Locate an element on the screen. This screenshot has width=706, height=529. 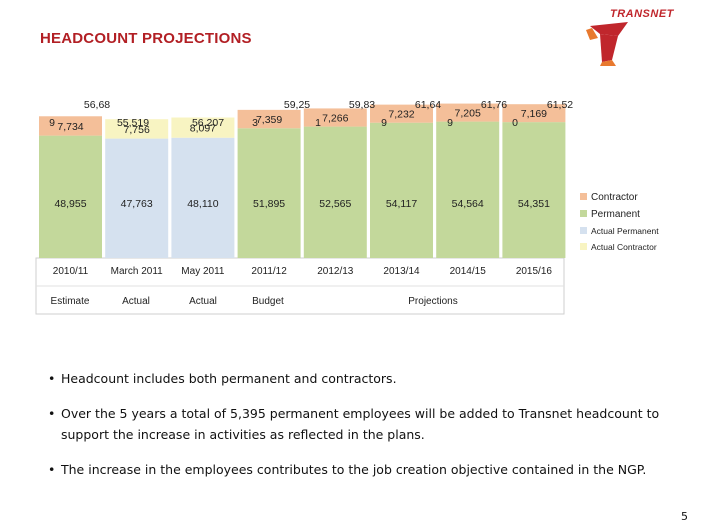
page-number: 5 is located at coordinates (684, 516).